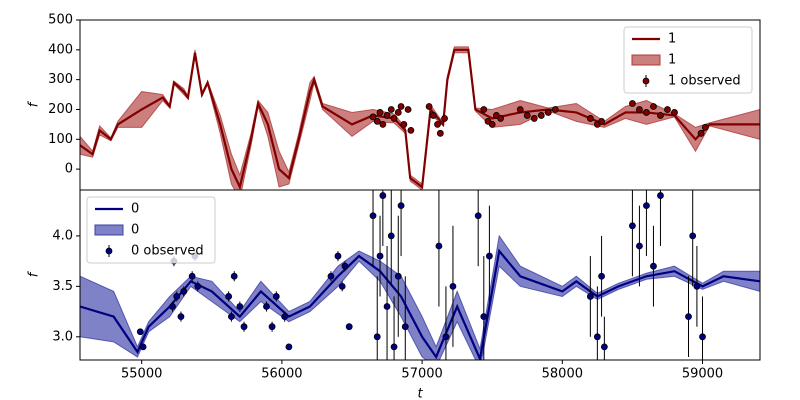 The width and height of the screenshot is (800, 400). I want to click on legend-label: 0 observed, so click(167, 251).